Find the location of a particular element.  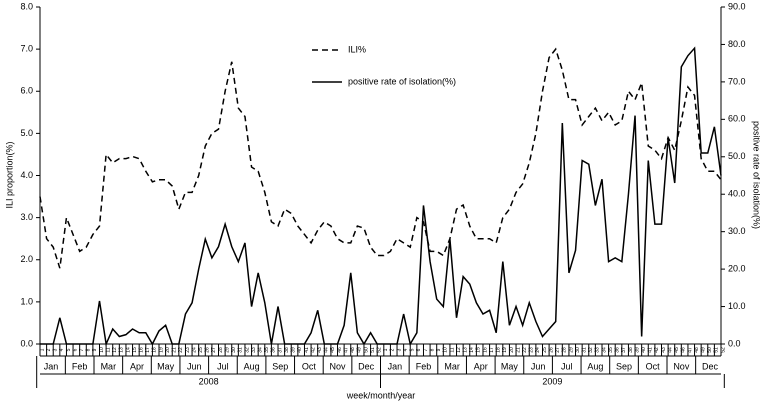

month-label: Jul is located at coordinates (567, 366).